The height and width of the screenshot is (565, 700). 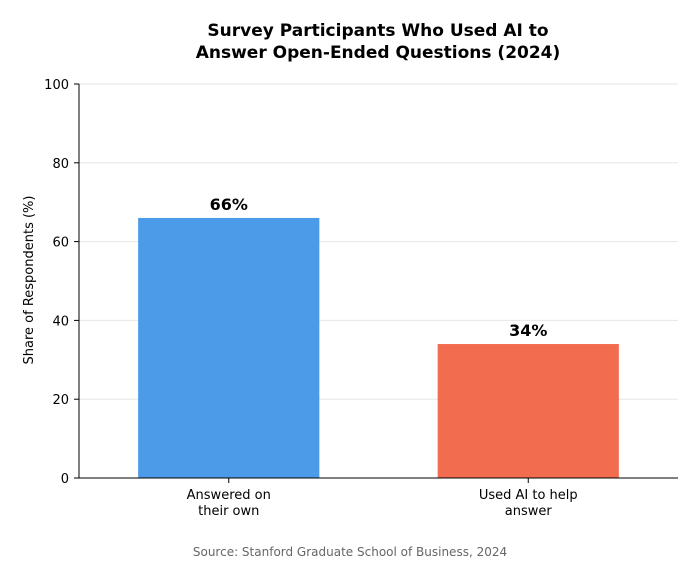 I want to click on x-category-label: Used AI to help, so click(x=528, y=495).